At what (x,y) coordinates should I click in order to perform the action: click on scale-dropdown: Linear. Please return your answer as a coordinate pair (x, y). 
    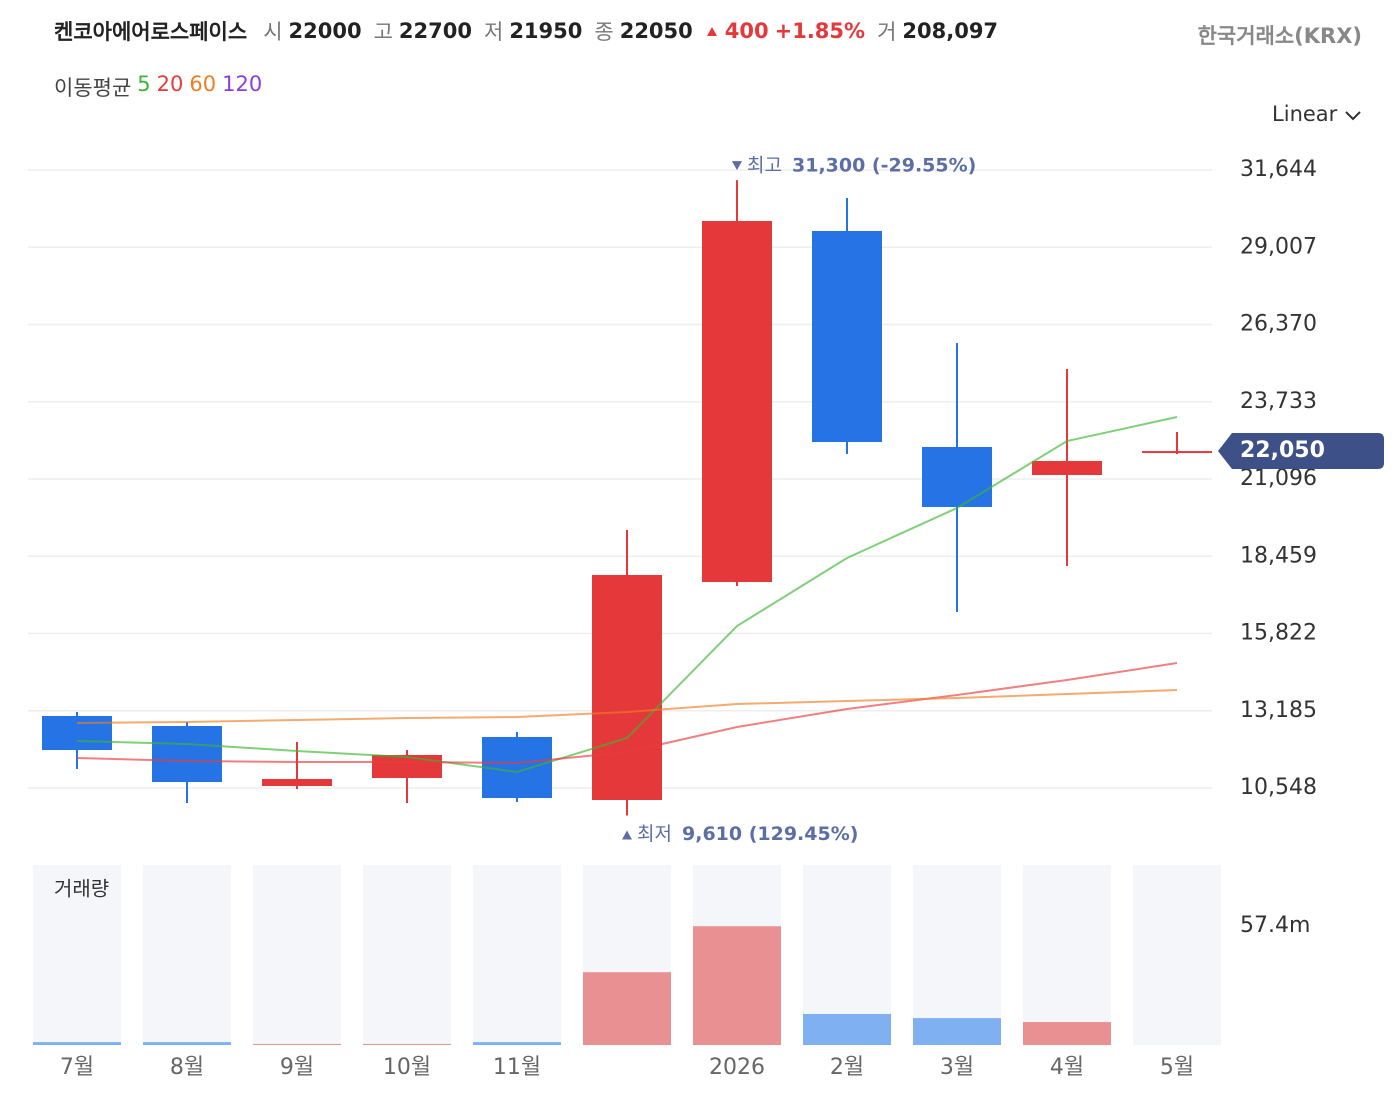
    Looking at the image, I should click on (1317, 114).